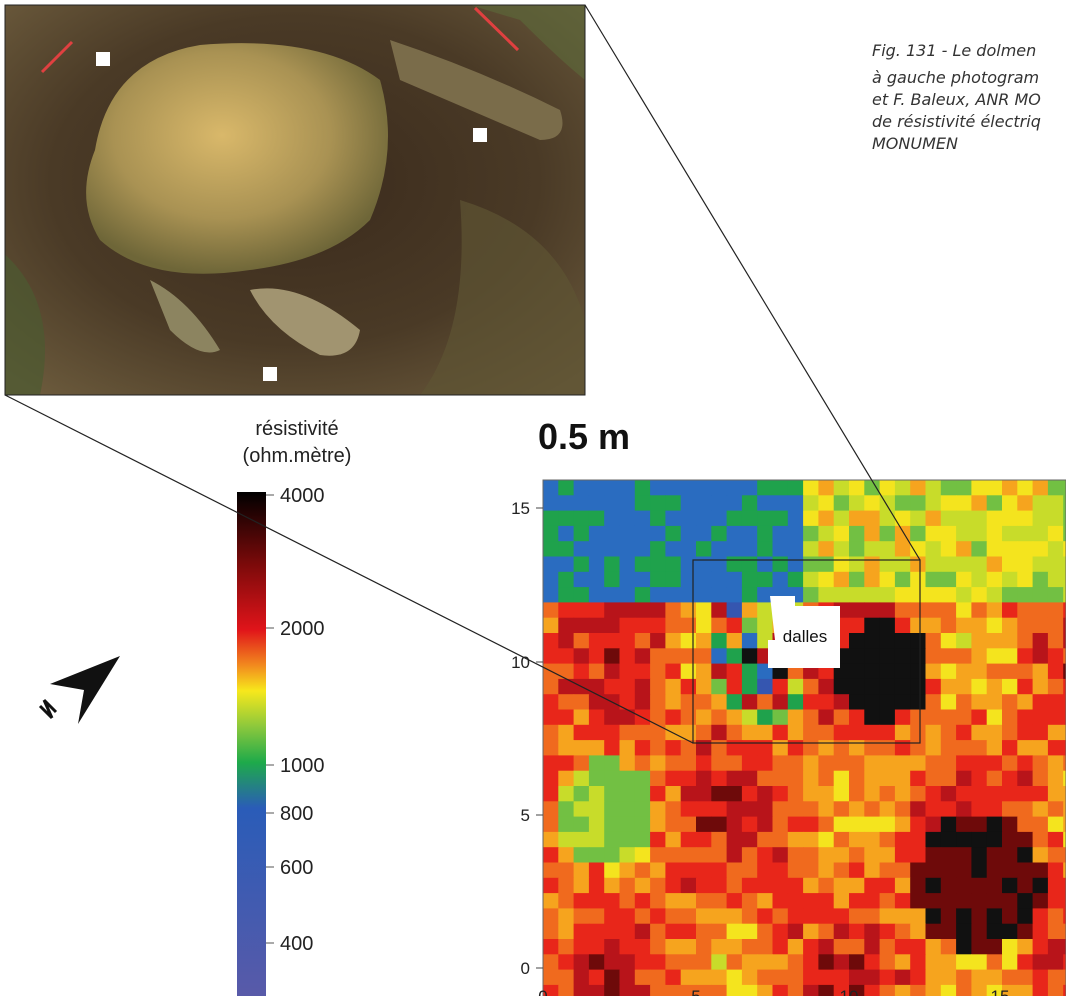  I want to click on map-title: 0.5 m, so click(584, 436).